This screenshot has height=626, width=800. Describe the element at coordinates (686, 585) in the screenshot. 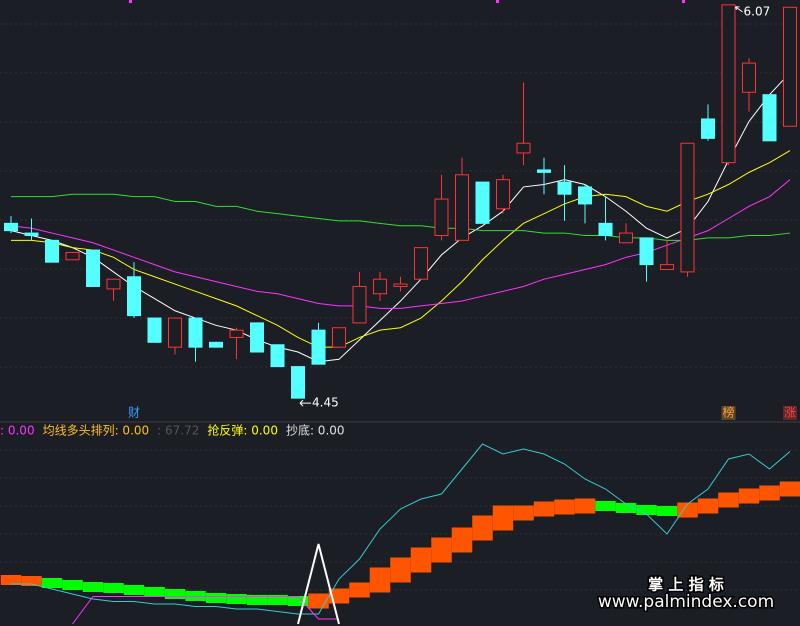

I see `watermark-title: 掌 上 指 标` at that location.